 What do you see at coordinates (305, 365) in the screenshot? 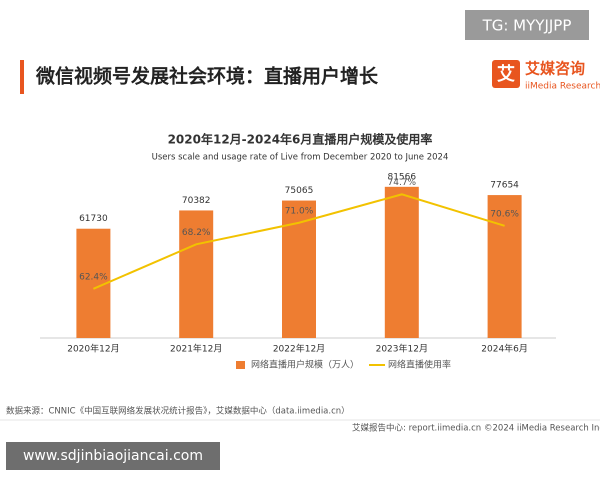
I see `legend-label: 网络直播用户规模（万人）` at bounding box center [305, 365].